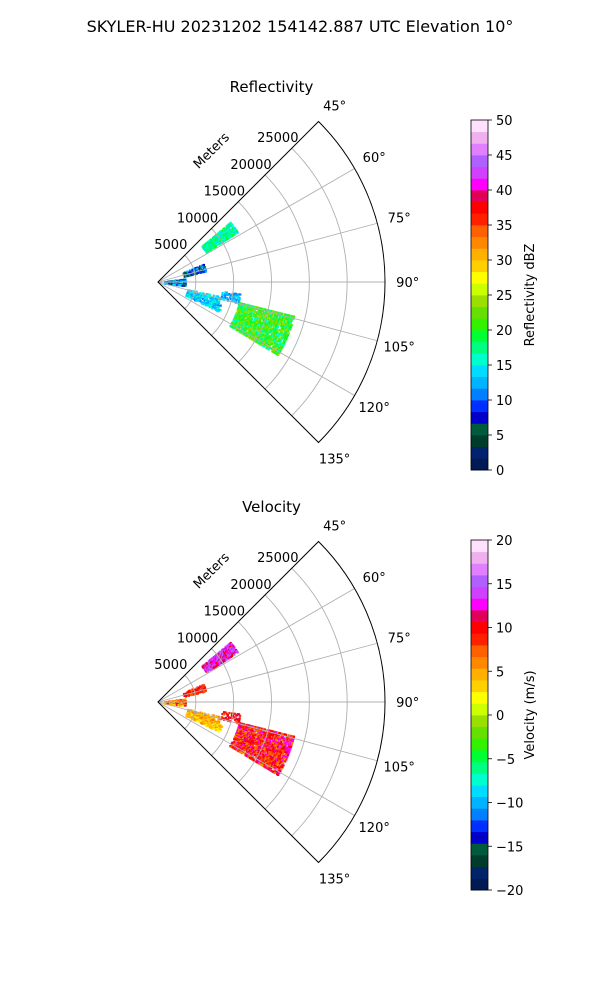 The height and width of the screenshot is (1000, 600). I want to click on velocity-colorbar-tick-label: −5, so click(505, 760).